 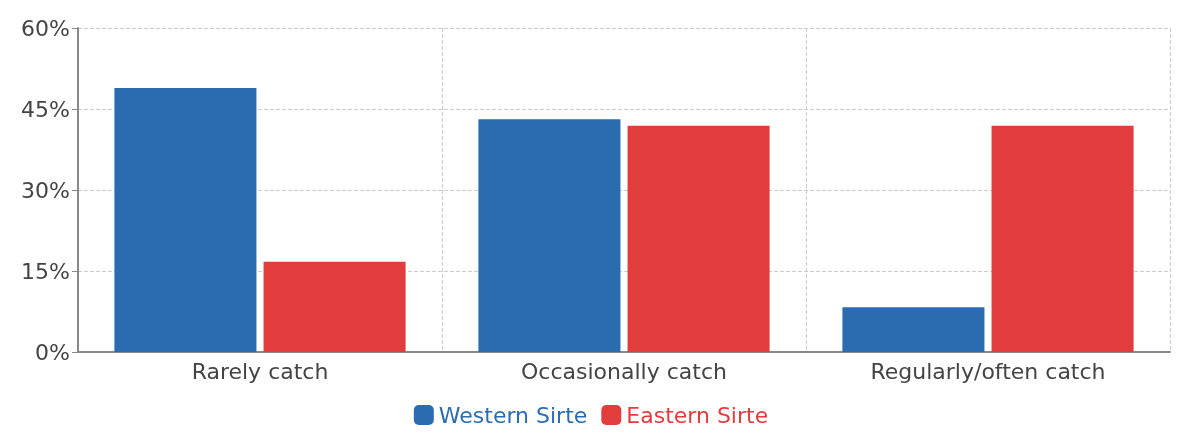 What do you see at coordinates (624, 371) in the screenshot?
I see `x-tick-label: Occasionally catch` at bounding box center [624, 371].